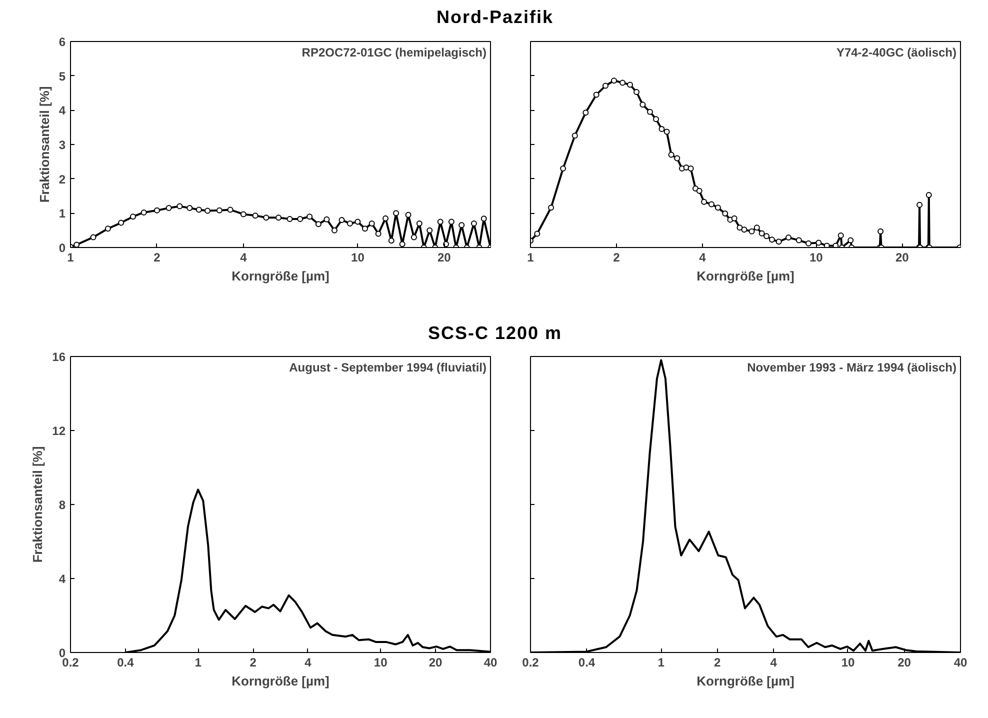  Describe the element at coordinates (62, 213) in the screenshot. I see `y-tick-label: 1` at that location.